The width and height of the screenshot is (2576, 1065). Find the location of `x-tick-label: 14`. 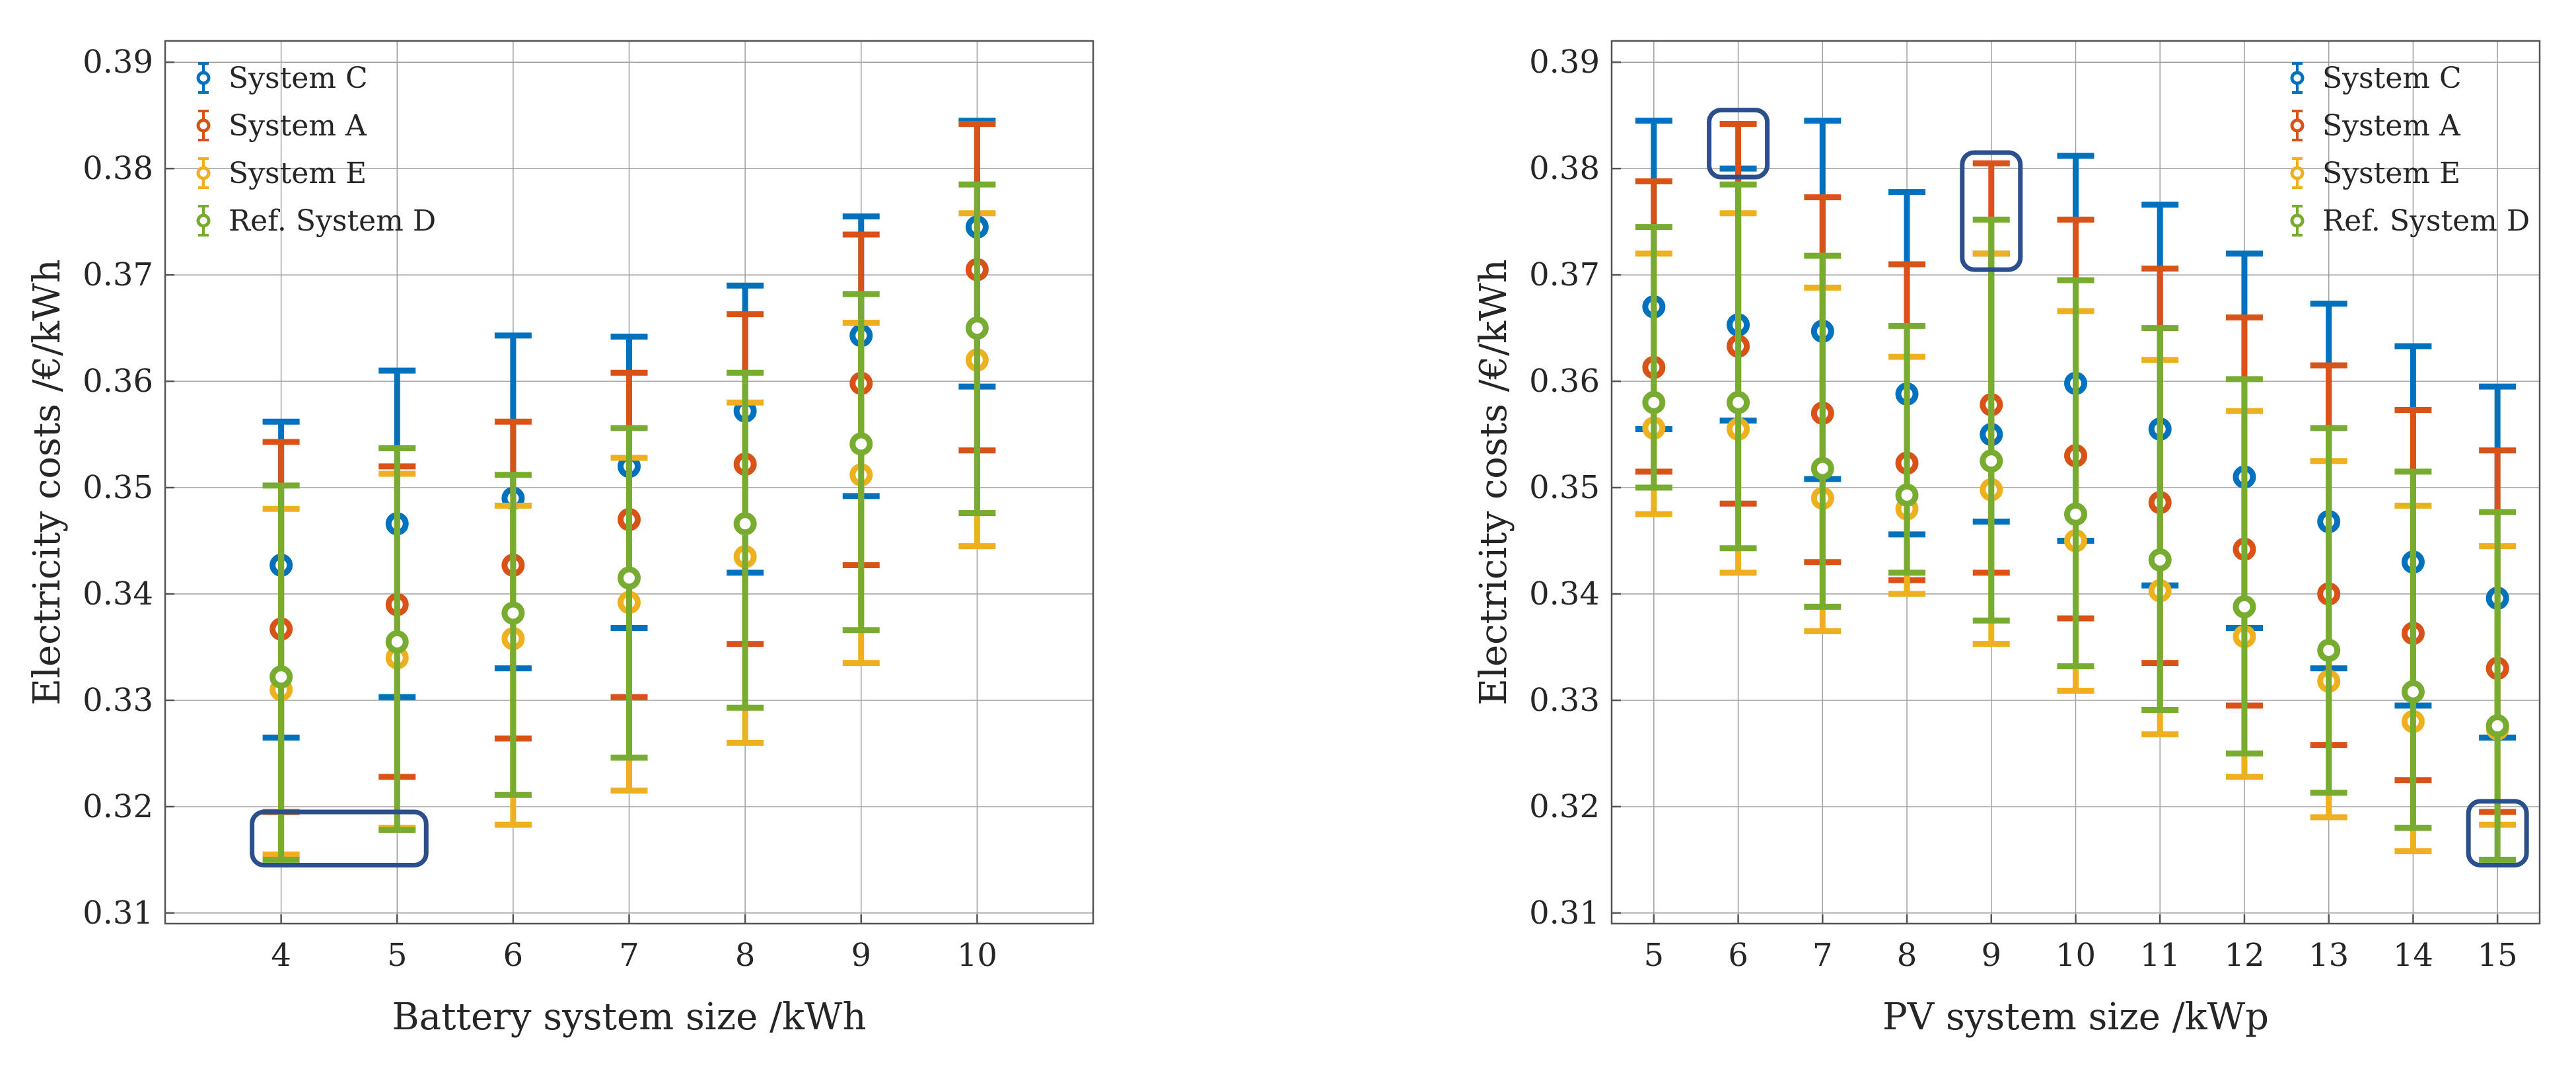

x-tick-label: 14 is located at coordinates (2413, 955).